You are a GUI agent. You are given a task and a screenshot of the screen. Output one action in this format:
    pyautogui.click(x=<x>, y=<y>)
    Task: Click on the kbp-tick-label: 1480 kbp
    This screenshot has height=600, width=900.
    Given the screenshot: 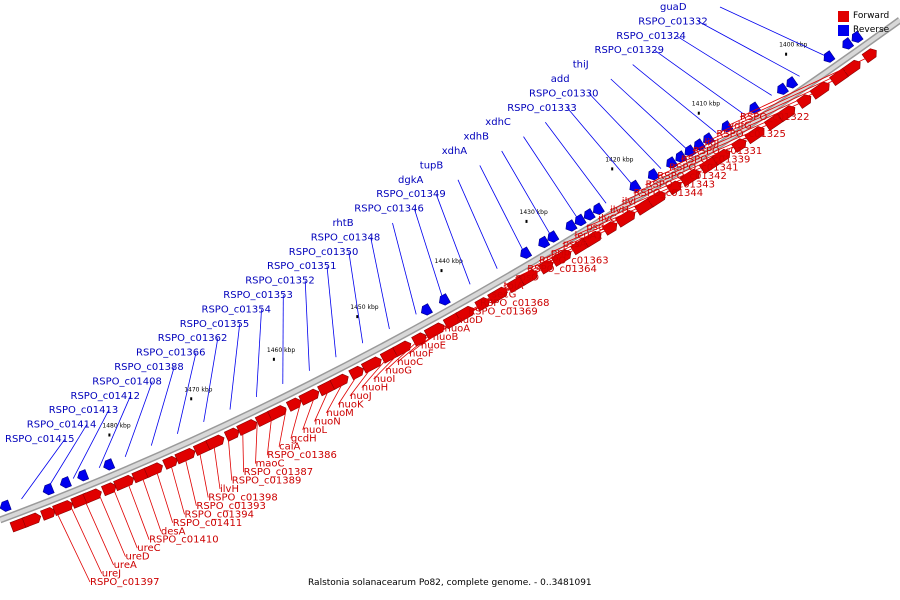 What is the action you would take?
    pyautogui.click(x=116, y=426)
    